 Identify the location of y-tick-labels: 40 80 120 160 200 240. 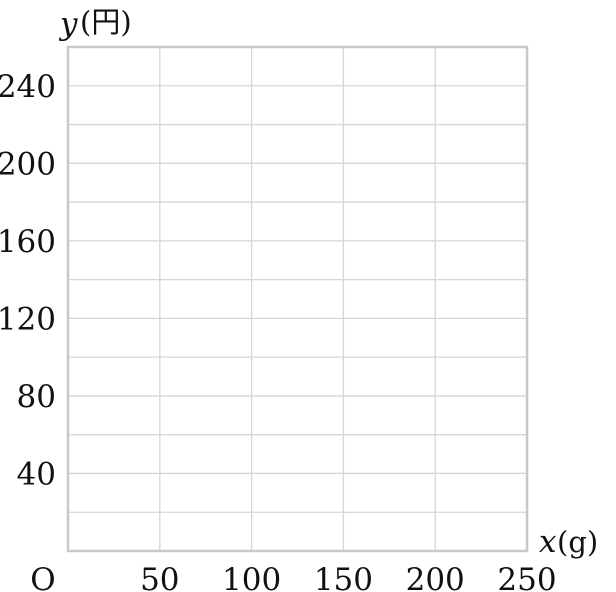
(28, 281).